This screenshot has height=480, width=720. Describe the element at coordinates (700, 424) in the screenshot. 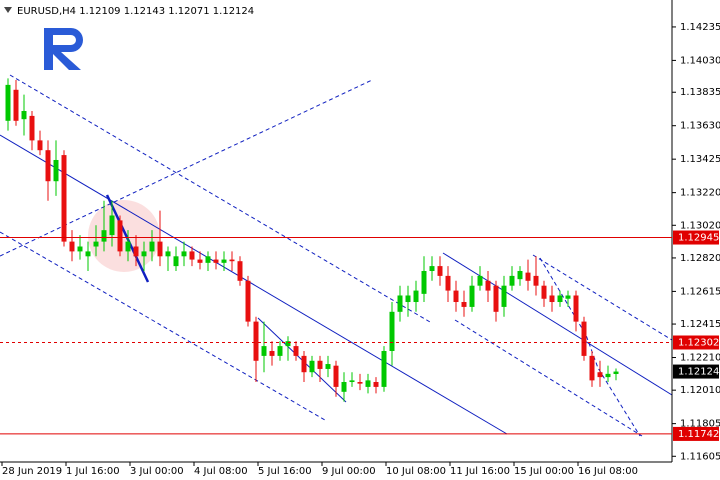

I see `y-tick-label: 1.11805` at that location.